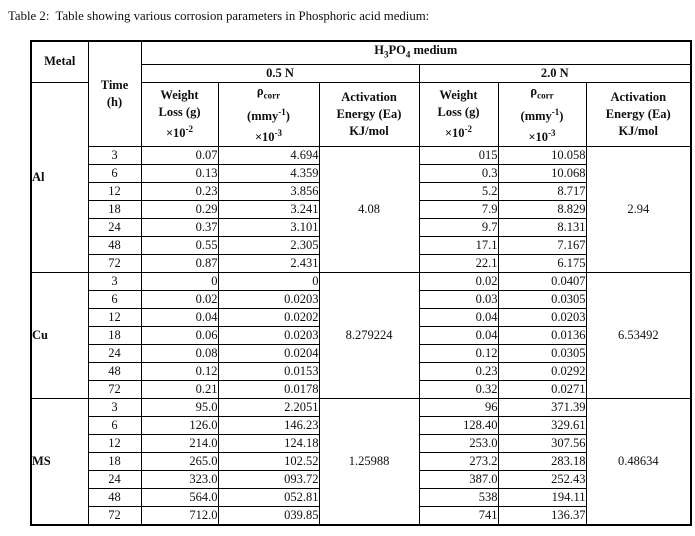 This screenshot has height=536, width=695. Describe the element at coordinates (542, 192) in the screenshot. I see `rho-corr-20-cell: 8.717` at that location.